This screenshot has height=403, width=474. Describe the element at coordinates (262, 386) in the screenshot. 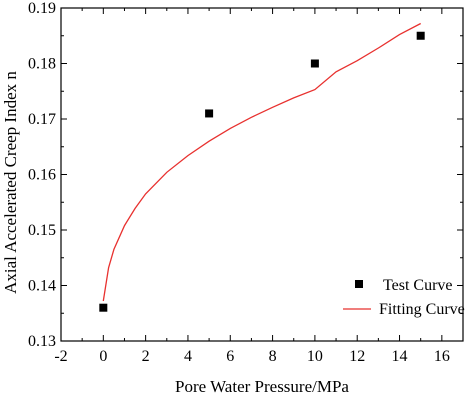

I see `x-axis-title: Pore Water Pressure/MPa` at that location.